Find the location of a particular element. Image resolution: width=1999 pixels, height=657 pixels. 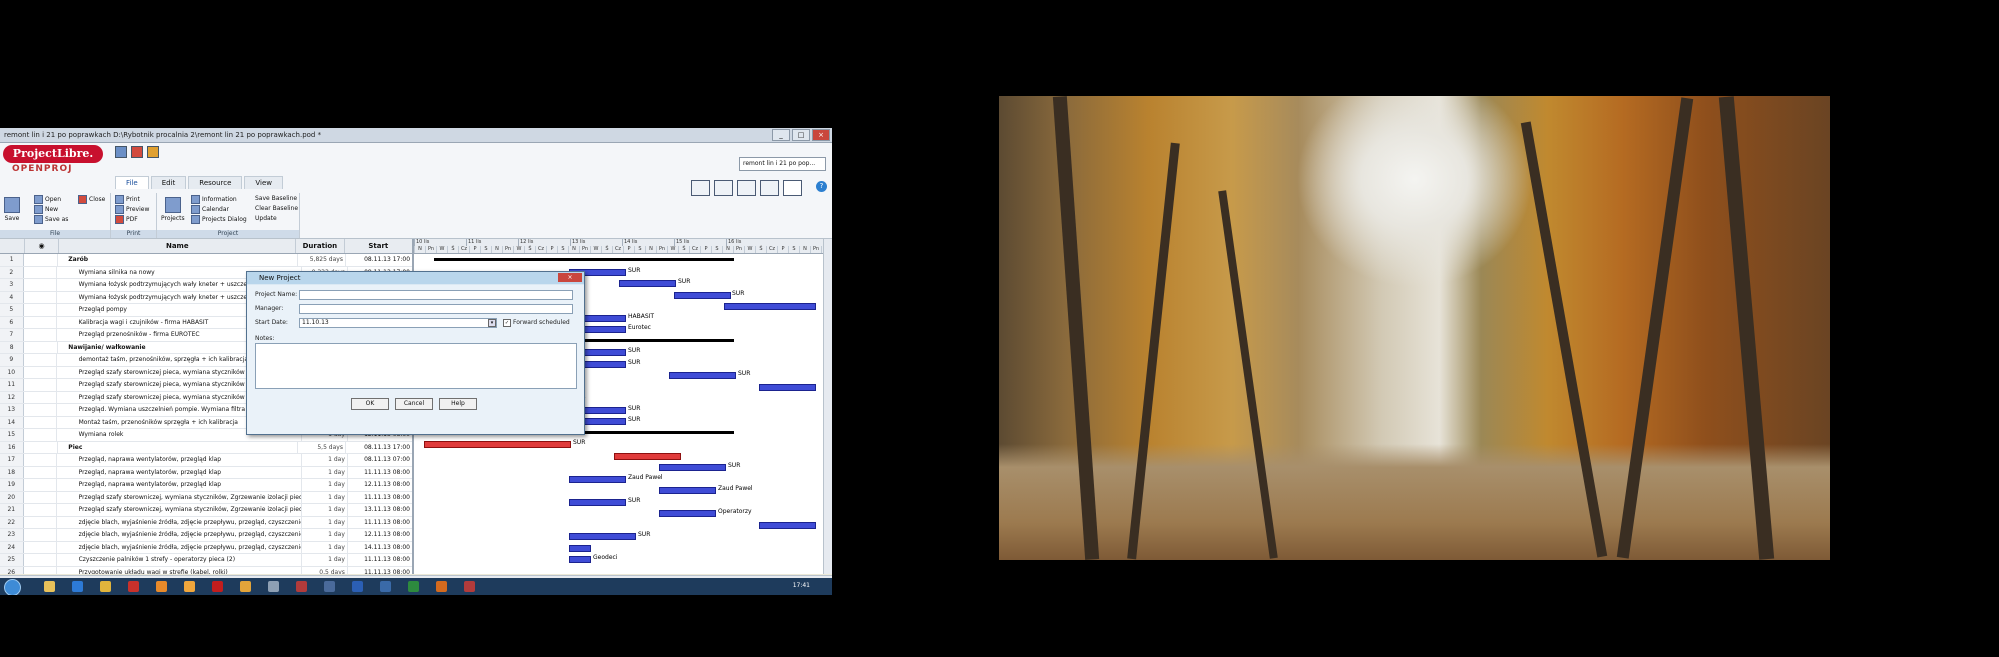

minimize-icon: _ is located at coordinates (781, 135).